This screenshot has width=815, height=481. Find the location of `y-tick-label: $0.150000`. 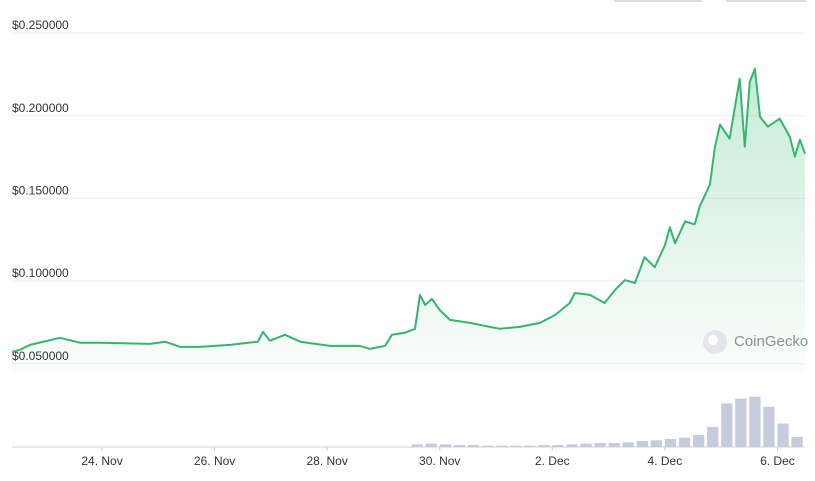

y-tick-label: $0.150000 is located at coordinates (40, 191).